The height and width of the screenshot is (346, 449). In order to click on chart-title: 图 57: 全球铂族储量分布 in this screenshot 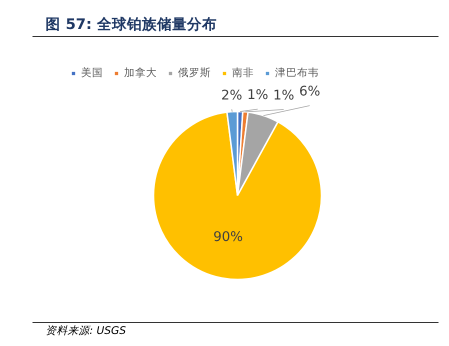, I will do `click(131, 24)`.